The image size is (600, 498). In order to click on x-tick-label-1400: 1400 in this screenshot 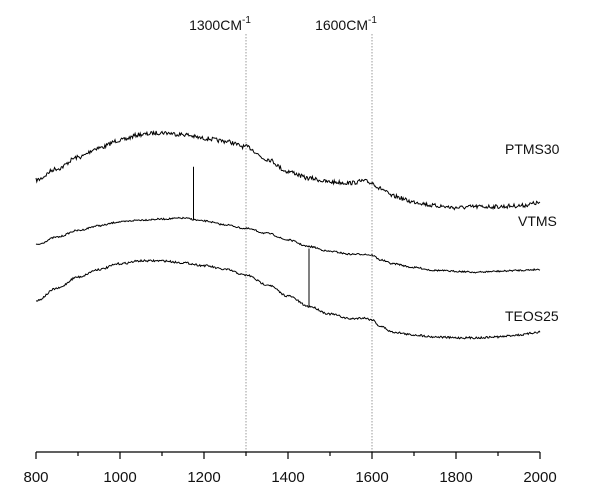, I will do `click(287, 477)`.